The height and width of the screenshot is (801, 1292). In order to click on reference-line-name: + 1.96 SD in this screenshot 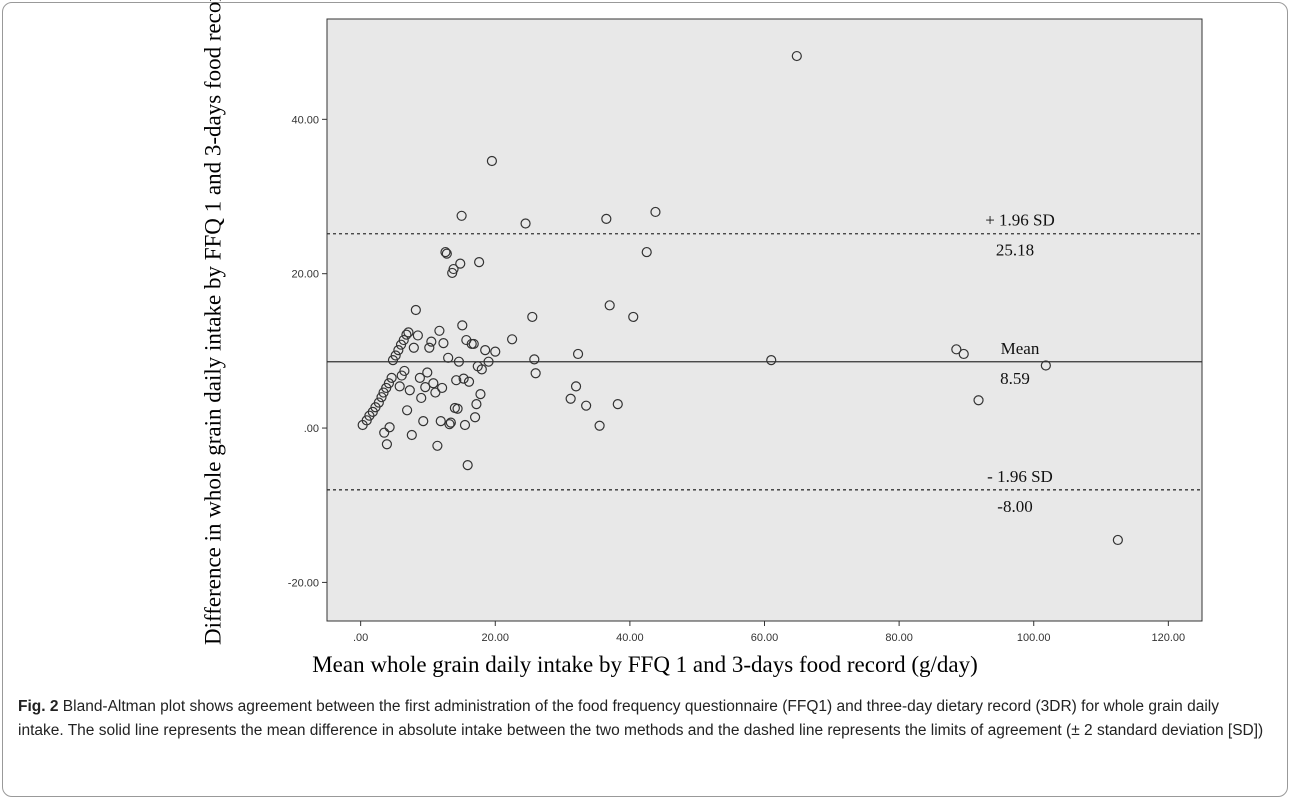, I will do `click(1020, 220)`.